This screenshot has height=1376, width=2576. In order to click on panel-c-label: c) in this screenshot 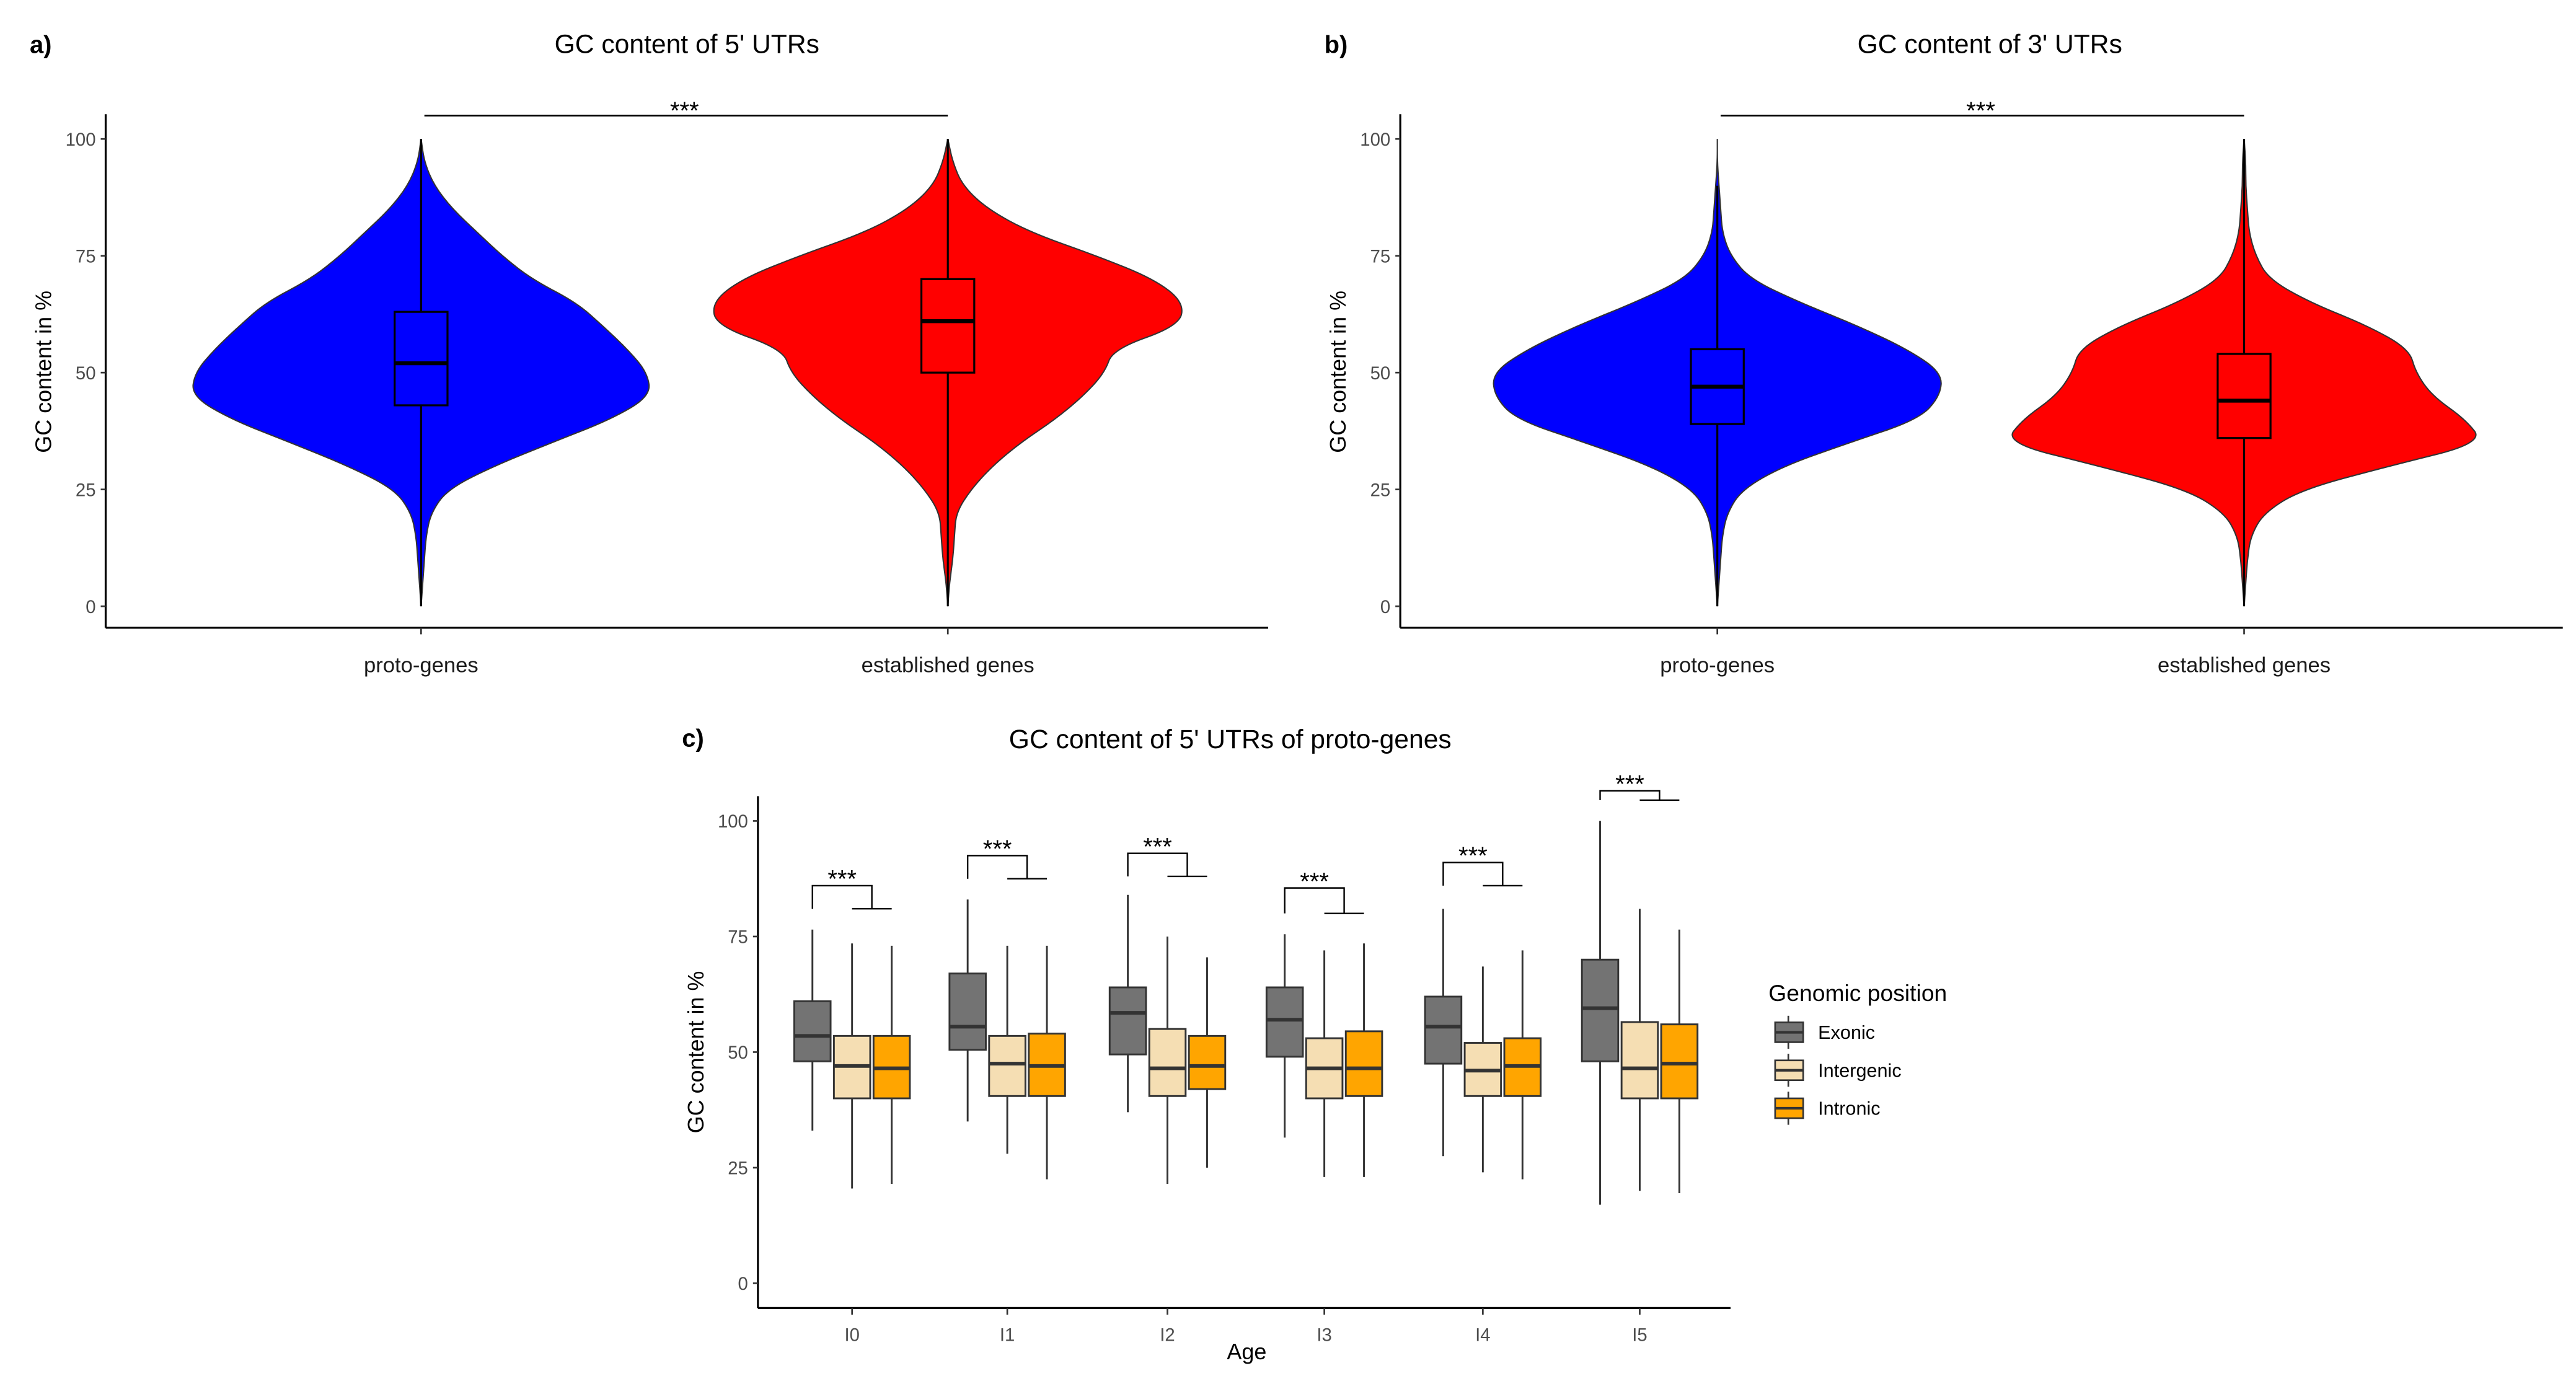, I will do `click(693, 738)`.